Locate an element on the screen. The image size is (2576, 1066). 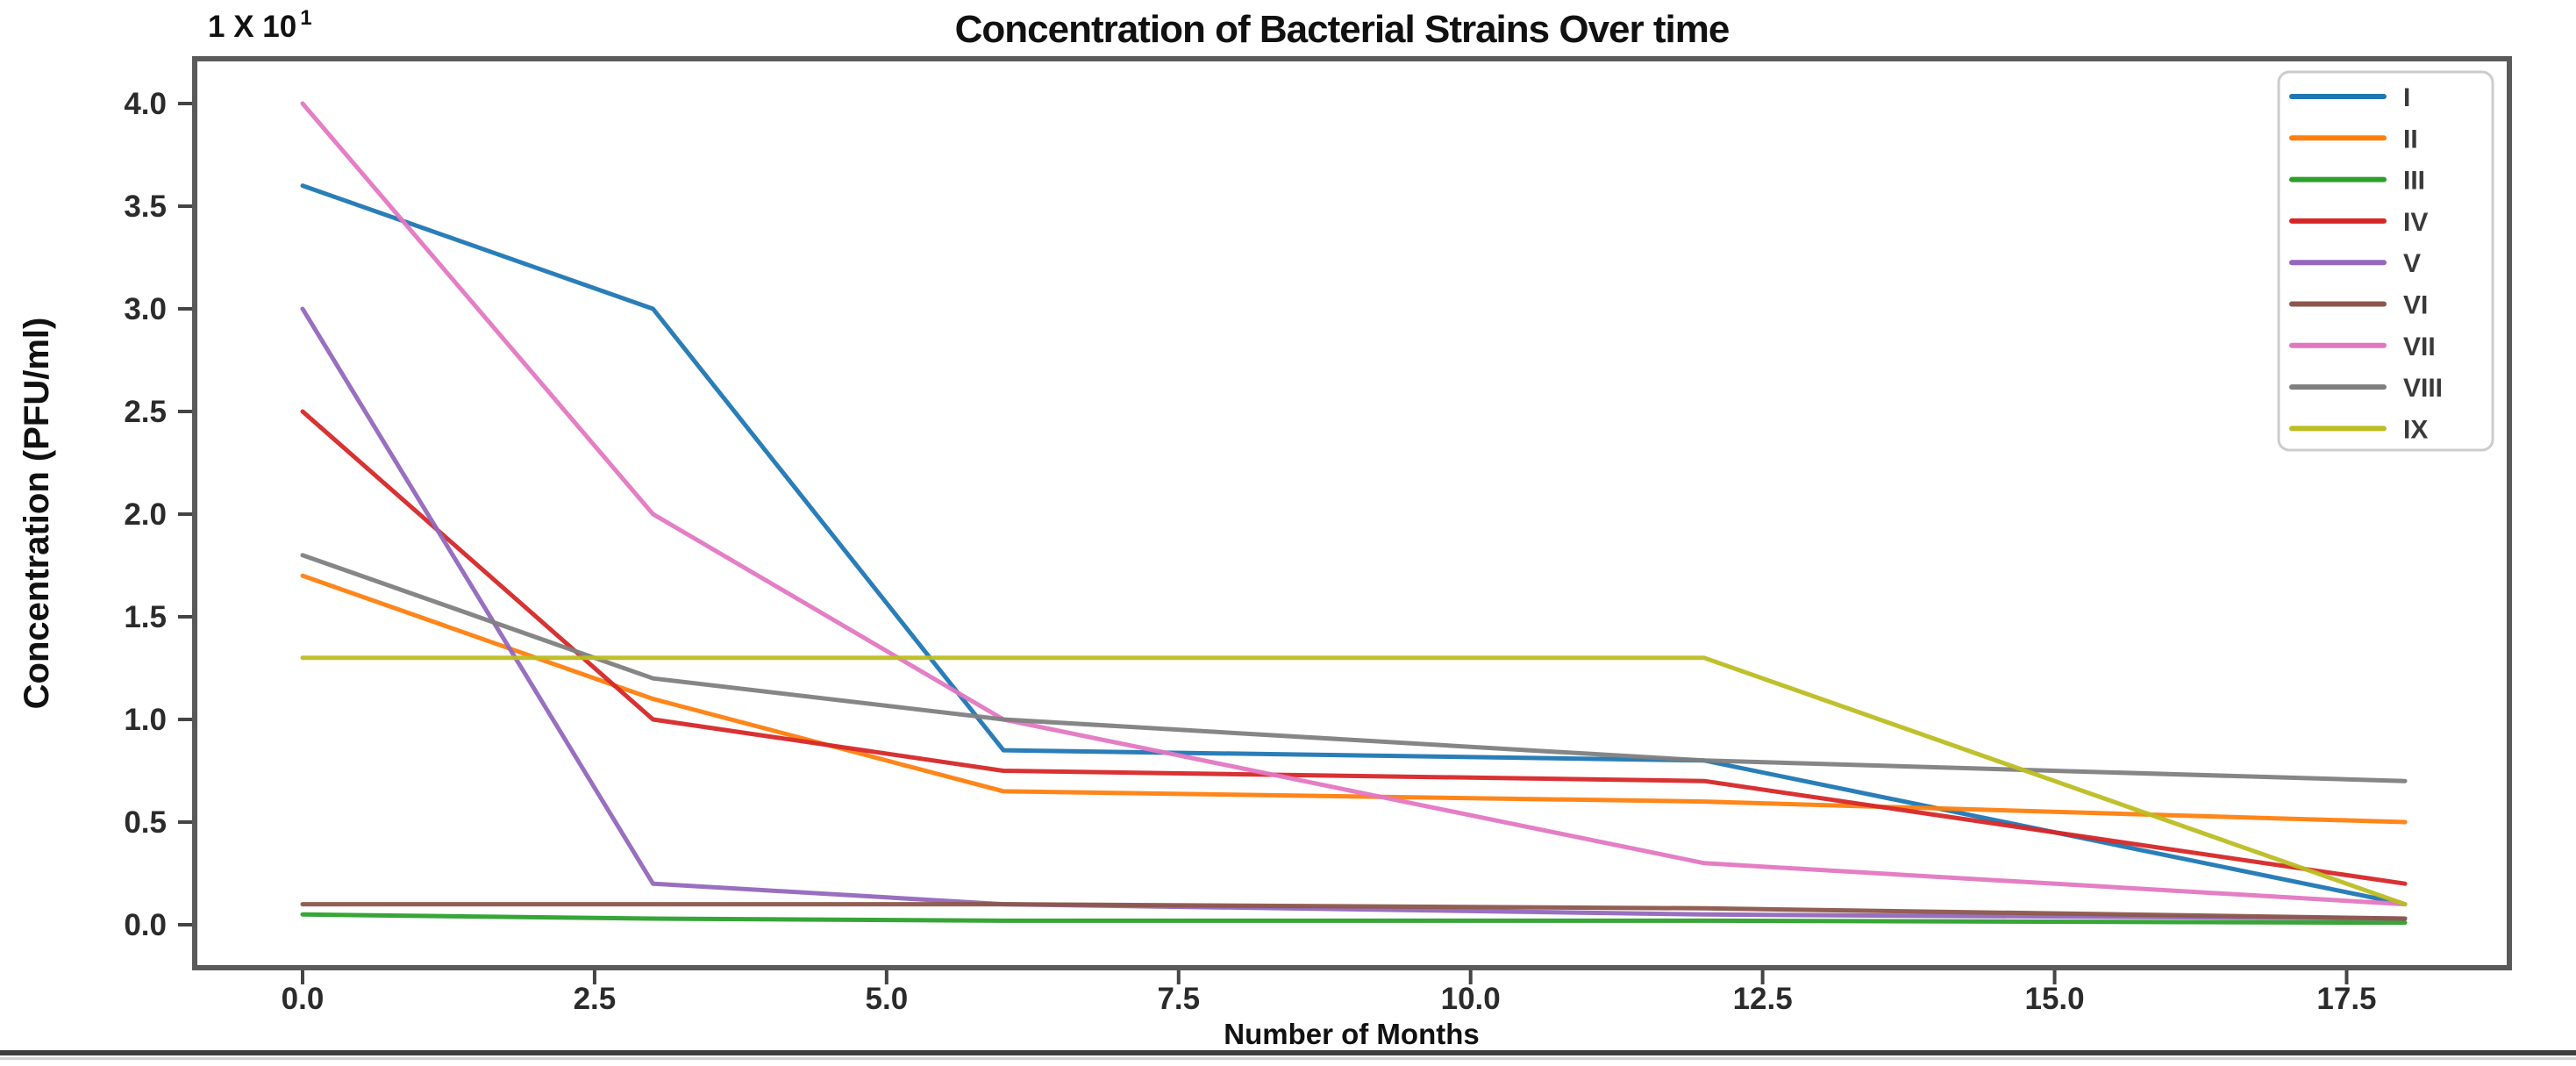
x-tick-label: 12.5 is located at coordinates (1763, 999).